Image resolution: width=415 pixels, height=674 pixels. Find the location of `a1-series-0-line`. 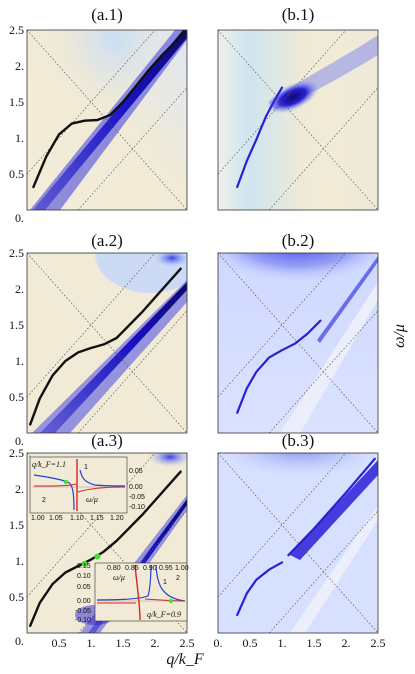

a1-series-0-line is located at coordinates (108, 110).